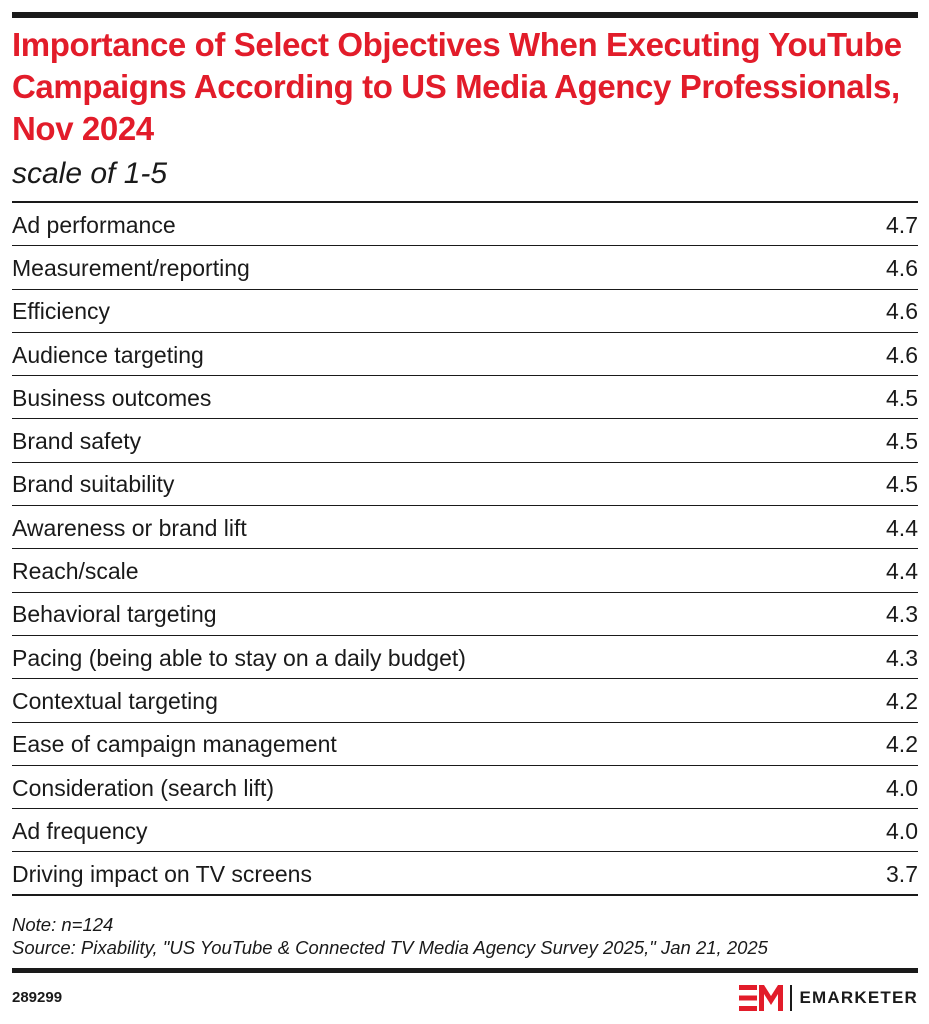  What do you see at coordinates (129, 527) in the screenshot?
I see `row-label: Awareness or brand lift` at bounding box center [129, 527].